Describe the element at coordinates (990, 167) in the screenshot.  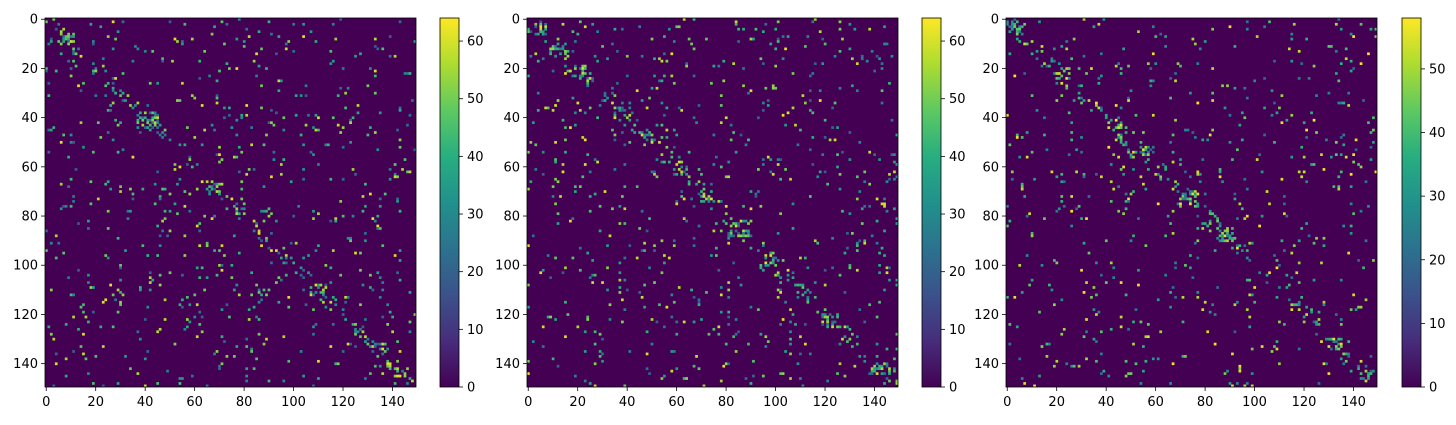
I see `y-tick-label: 60` at that location.